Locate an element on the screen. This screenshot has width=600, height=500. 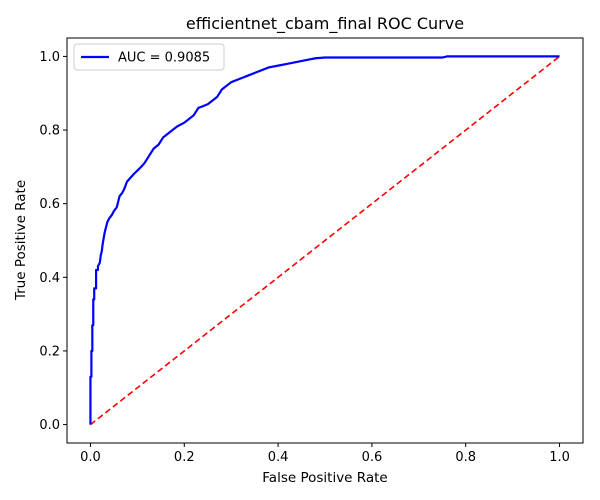
x-tick-label: 0.8 is located at coordinates (465, 457).